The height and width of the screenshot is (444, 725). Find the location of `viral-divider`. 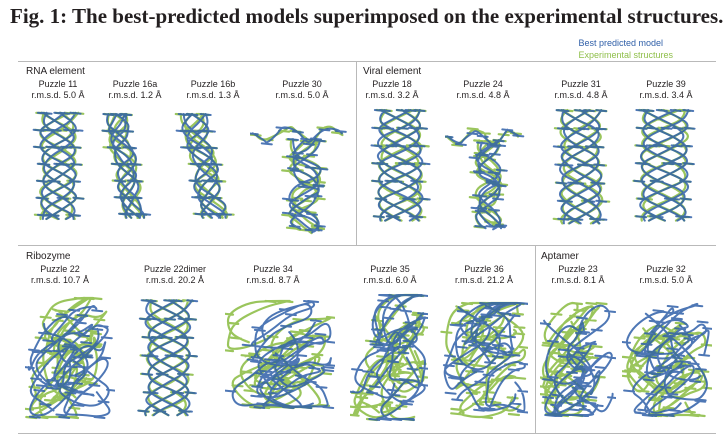

viral-divider is located at coordinates (356, 153).